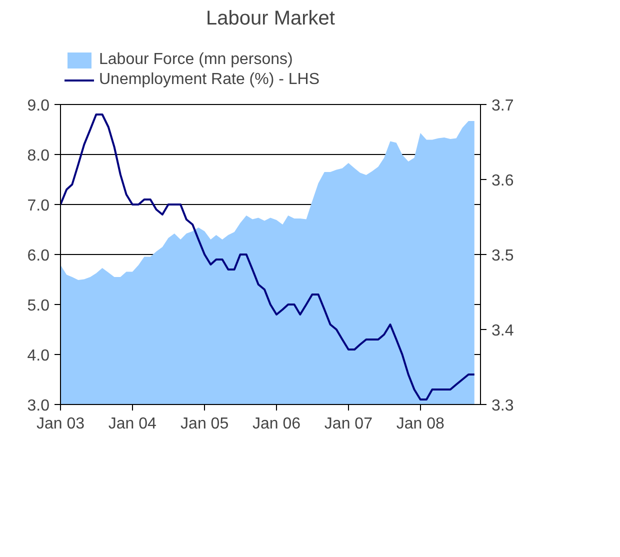 This screenshot has width=620, height=557. Describe the element at coordinates (209, 80) in the screenshot. I see `legend-label: Unemployment Rate (%) - LHS` at that location.